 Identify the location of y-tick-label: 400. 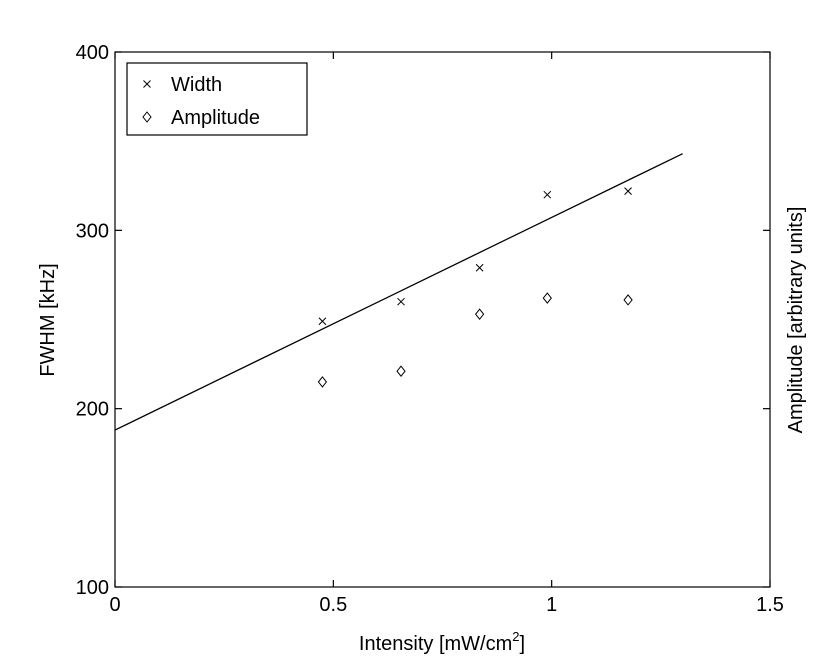
(92, 53).